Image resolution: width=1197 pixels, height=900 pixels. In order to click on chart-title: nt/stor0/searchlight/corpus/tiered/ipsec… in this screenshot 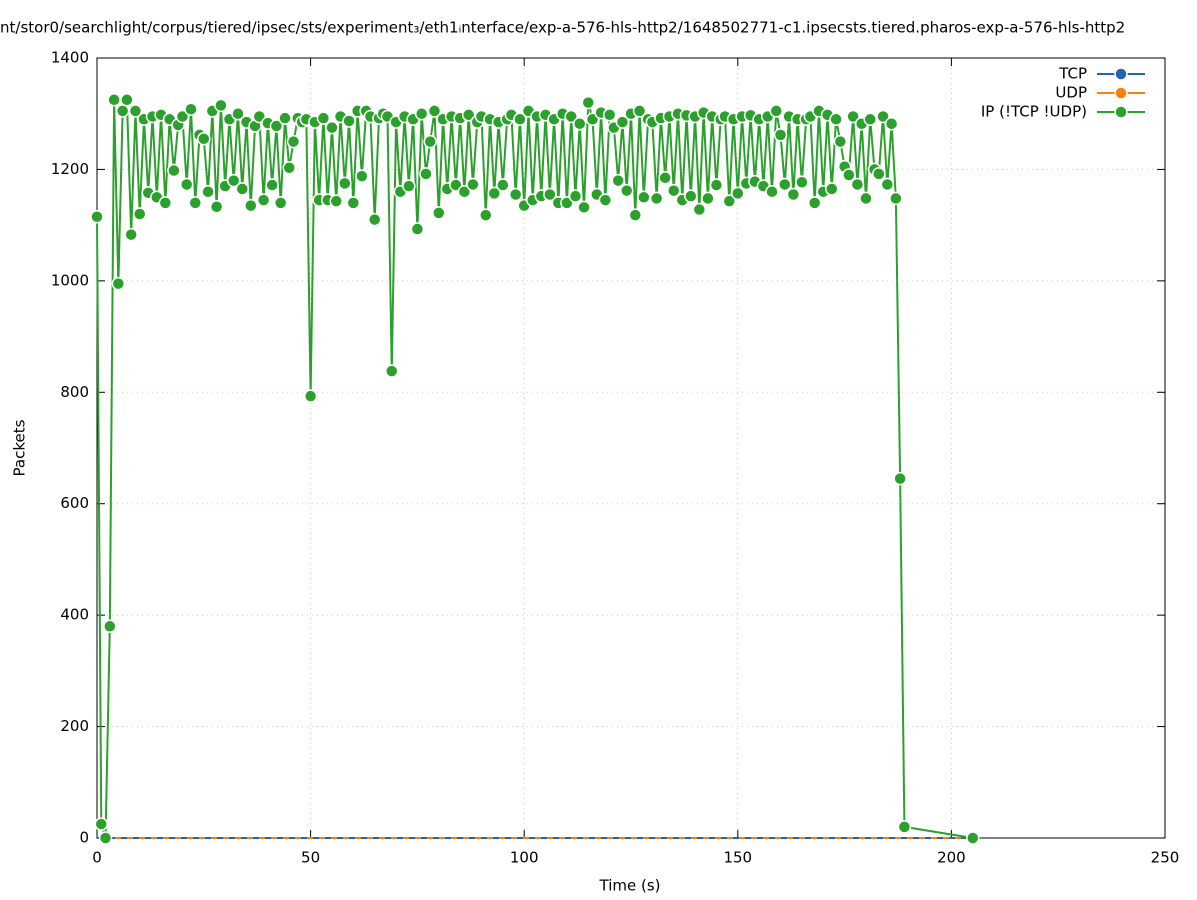, I will do `click(562, 28)`.